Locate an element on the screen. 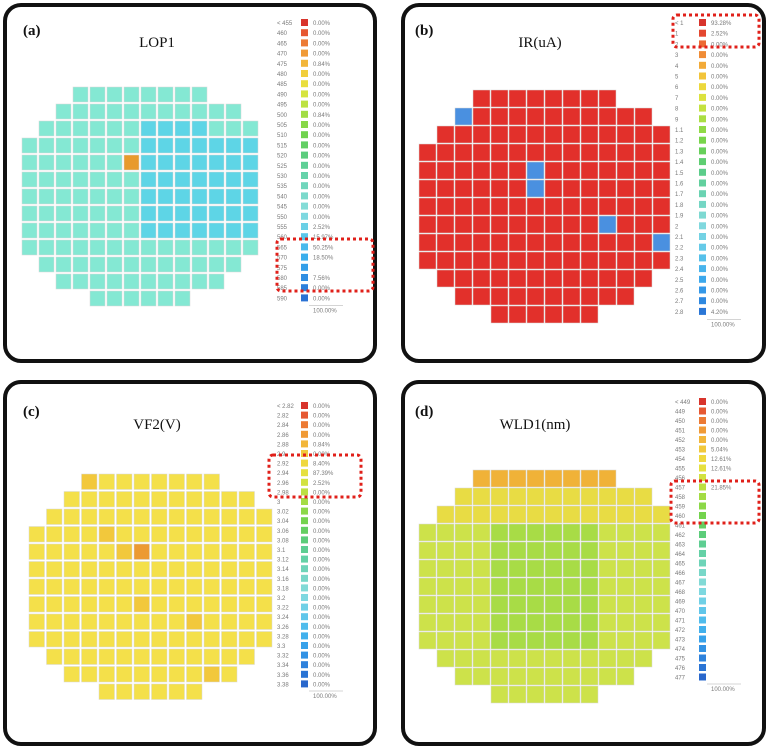  legend-value: 5.04% is located at coordinates (720, 451).